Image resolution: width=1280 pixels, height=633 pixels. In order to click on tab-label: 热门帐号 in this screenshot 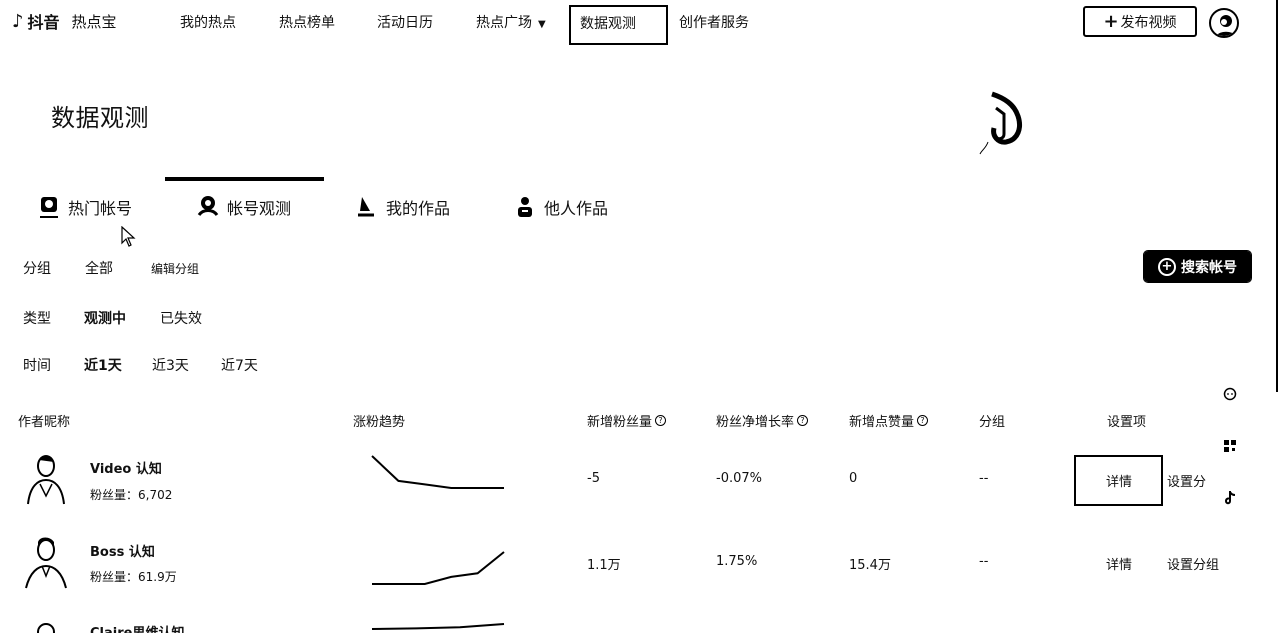, I will do `click(100, 208)`.